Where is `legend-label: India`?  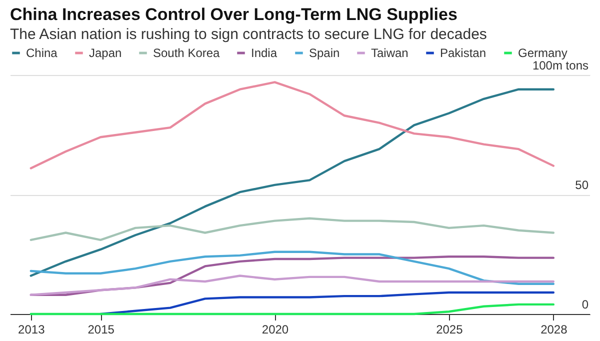 legend-label: India is located at coordinates (264, 53).